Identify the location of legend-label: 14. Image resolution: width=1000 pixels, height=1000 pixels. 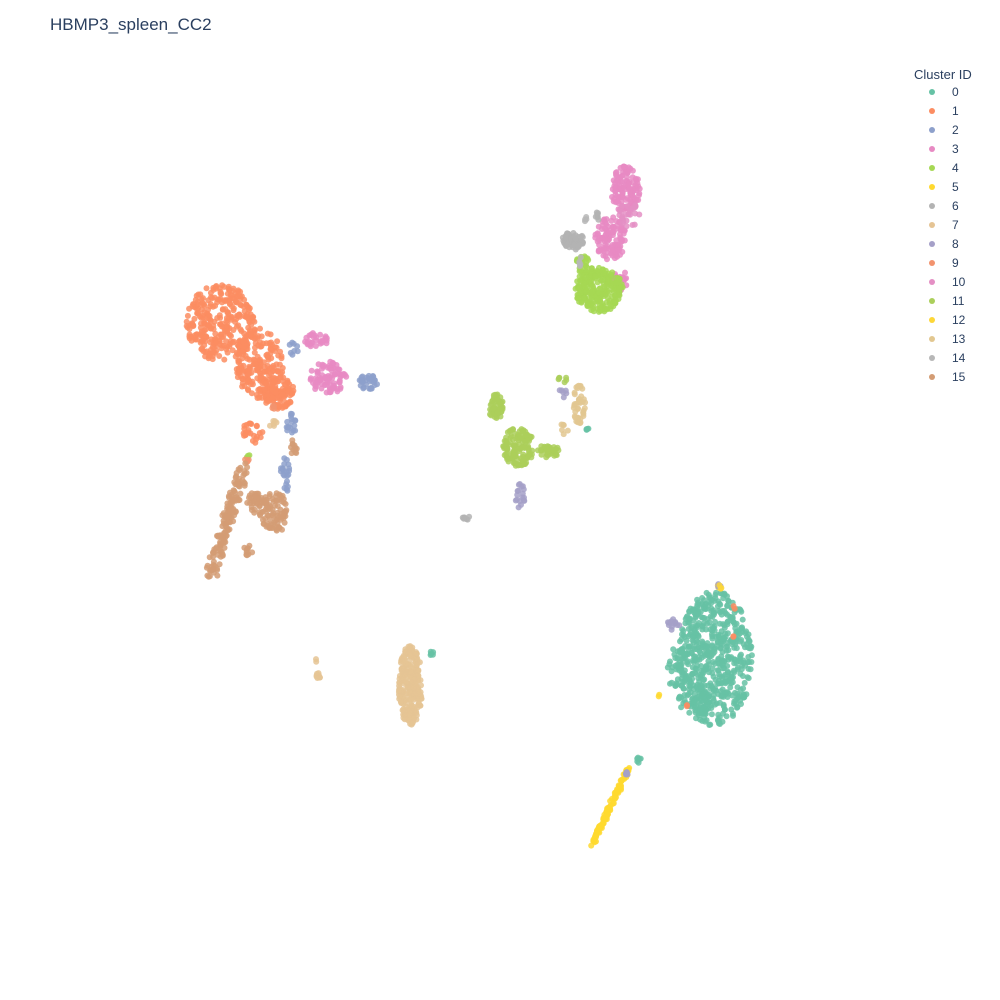
(959, 358).